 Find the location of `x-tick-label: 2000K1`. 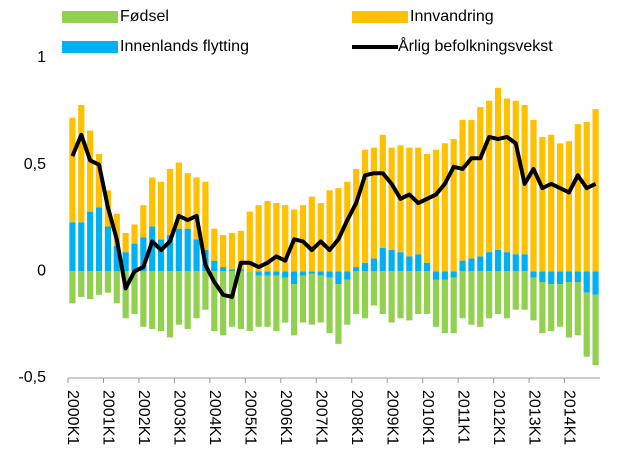

x-tick-label: 2000K1 is located at coordinates (72, 417).